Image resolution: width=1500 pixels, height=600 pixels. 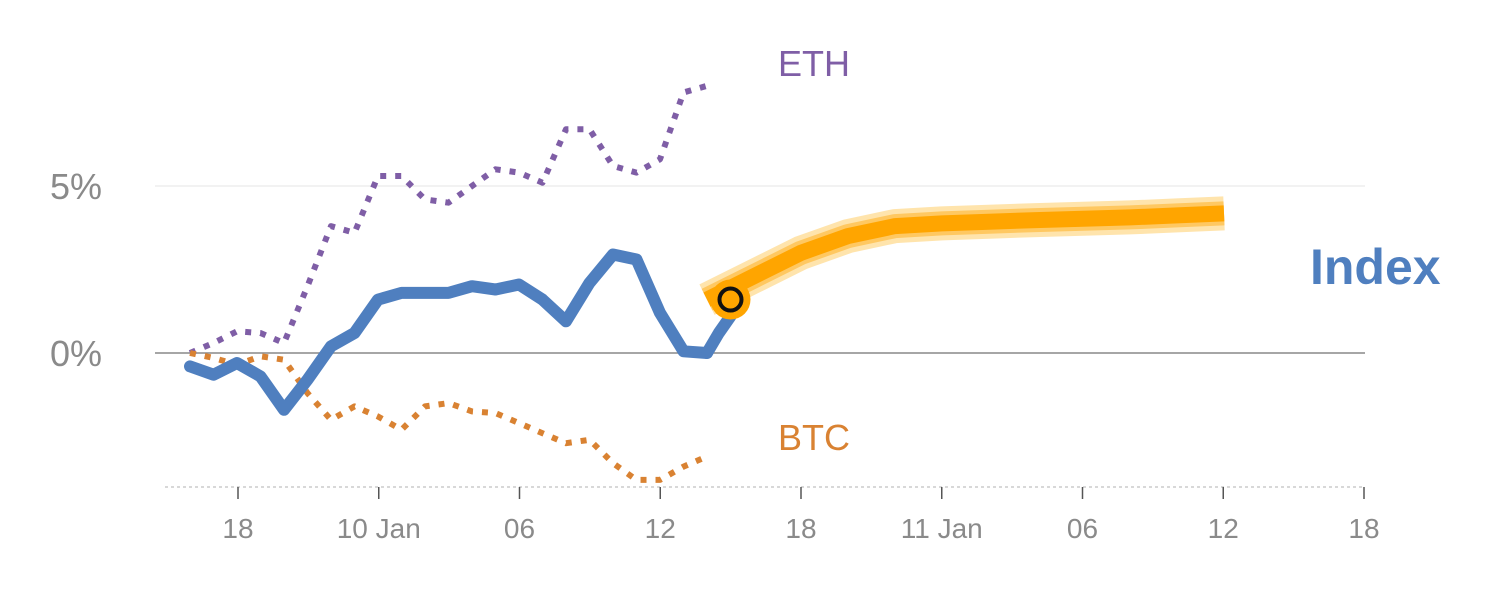 I want to click on y-tick-label: 0%, so click(x=76, y=353).